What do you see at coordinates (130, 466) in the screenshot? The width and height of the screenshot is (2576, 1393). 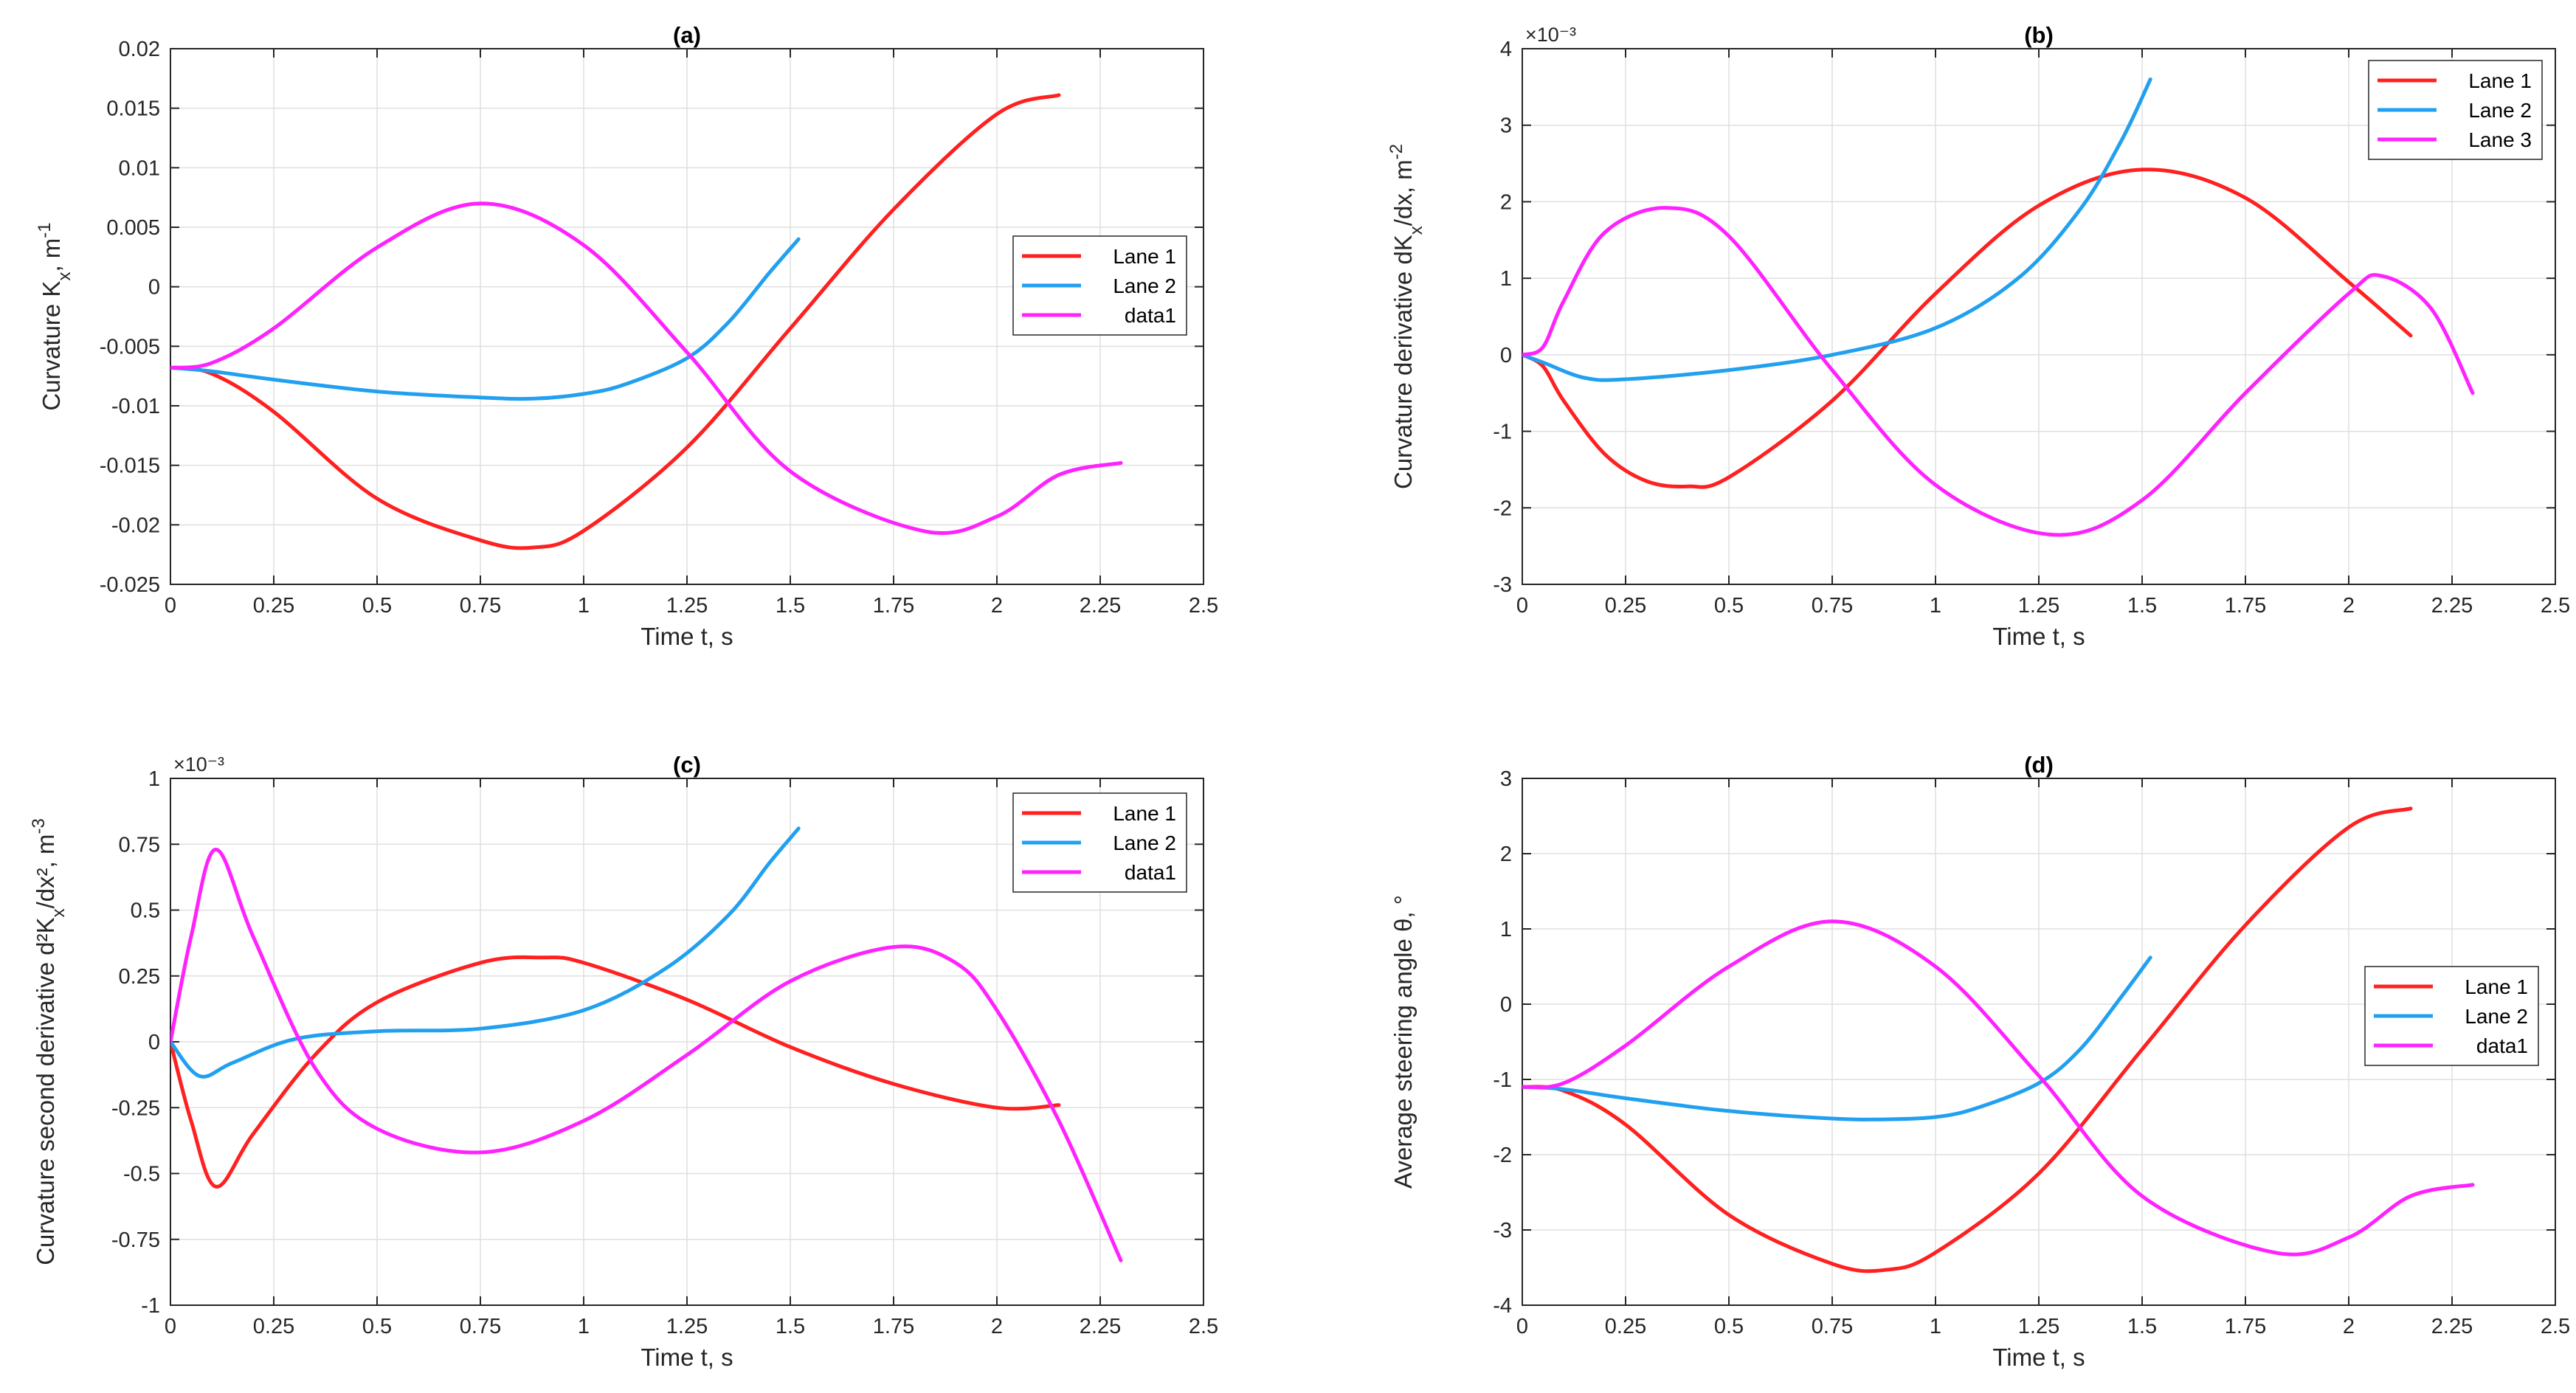 I see `y-tick-label: -0.015` at bounding box center [130, 466].